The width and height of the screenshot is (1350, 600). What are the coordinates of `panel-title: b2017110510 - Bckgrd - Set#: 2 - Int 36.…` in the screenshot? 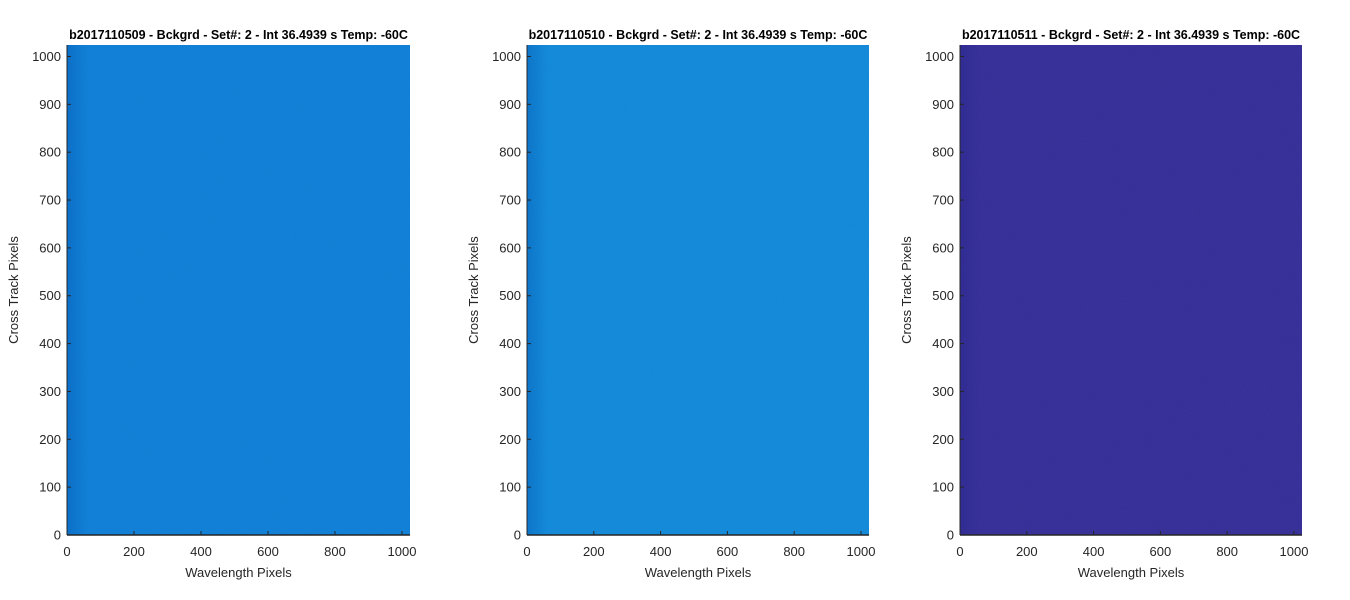 It's located at (698, 35).